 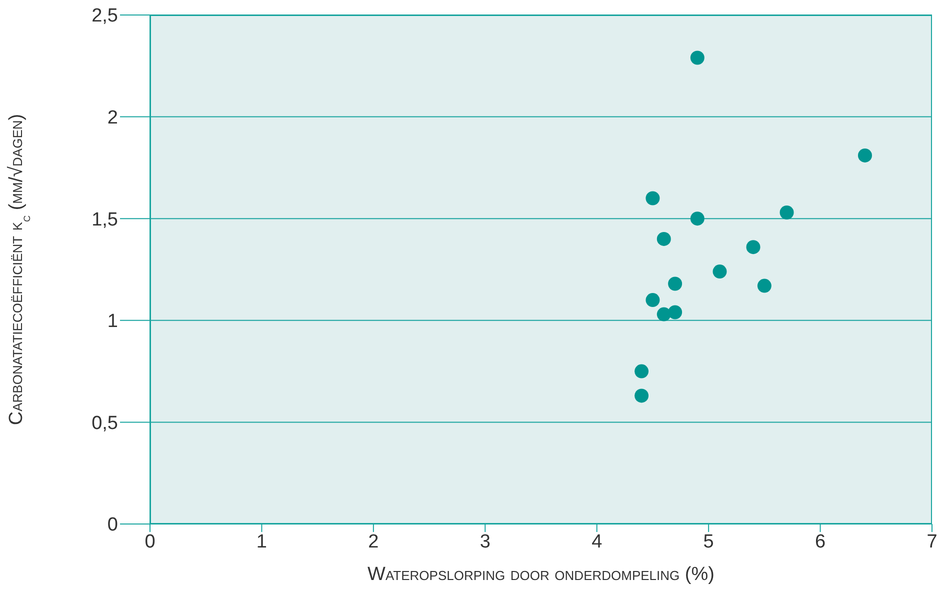 I want to click on y-tick-label: 2, so click(x=112, y=118).